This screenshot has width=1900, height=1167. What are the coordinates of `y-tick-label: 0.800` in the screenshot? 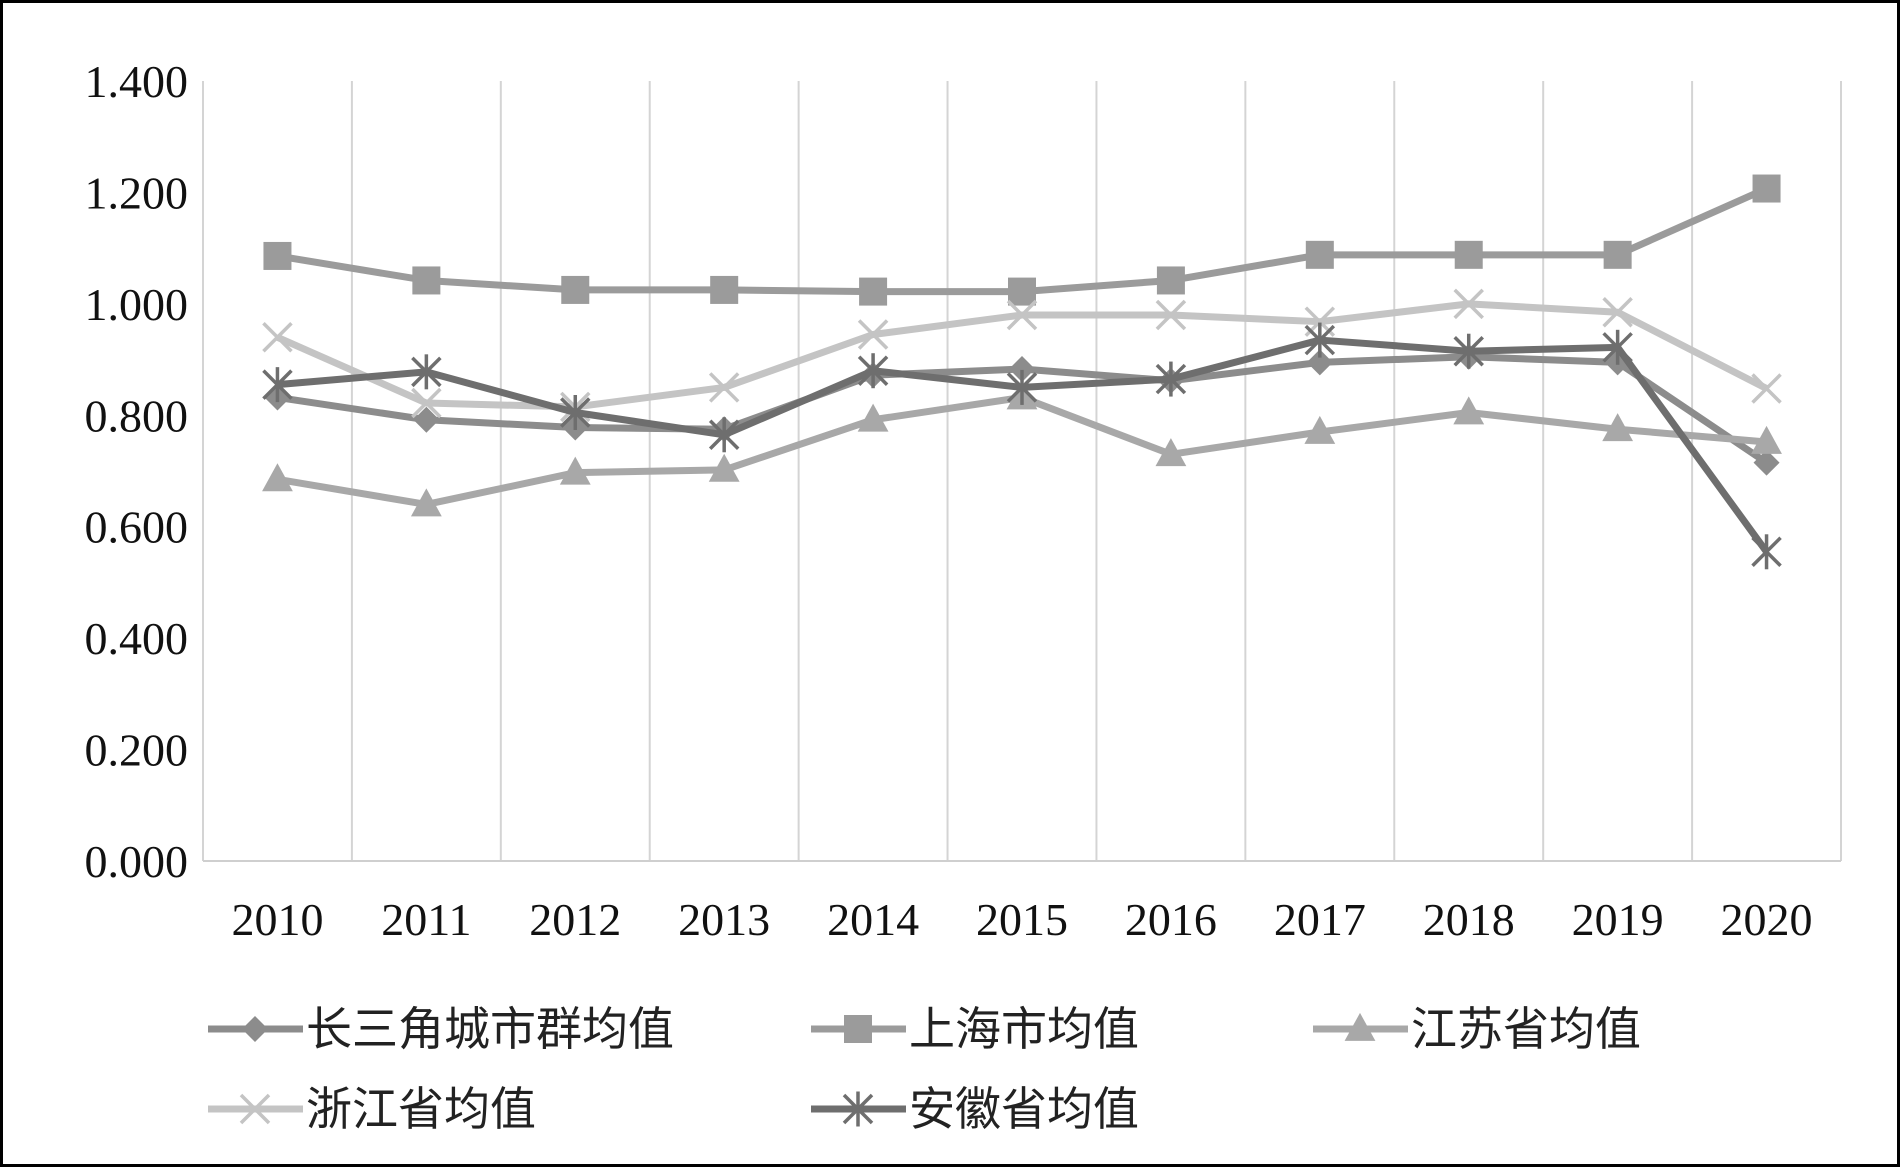 It's located at (137, 415).